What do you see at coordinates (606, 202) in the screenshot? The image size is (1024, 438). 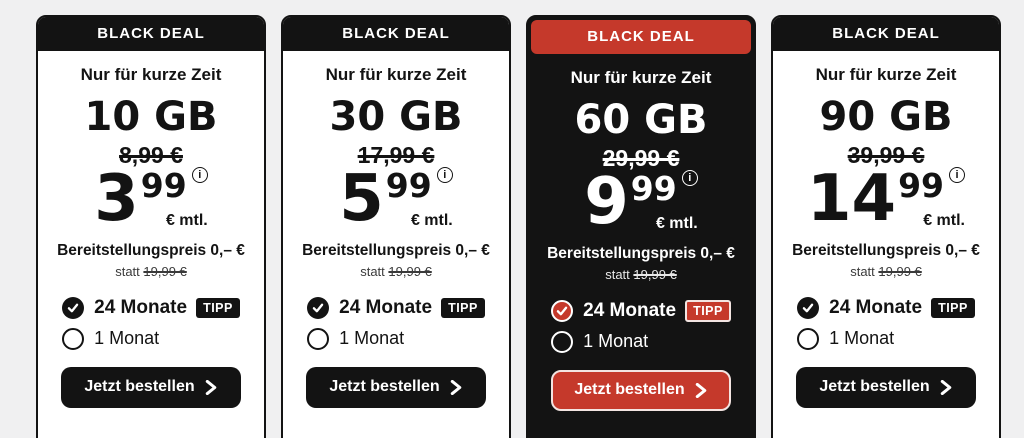 I see `price-integer: 9` at bounding box center [606, 202].